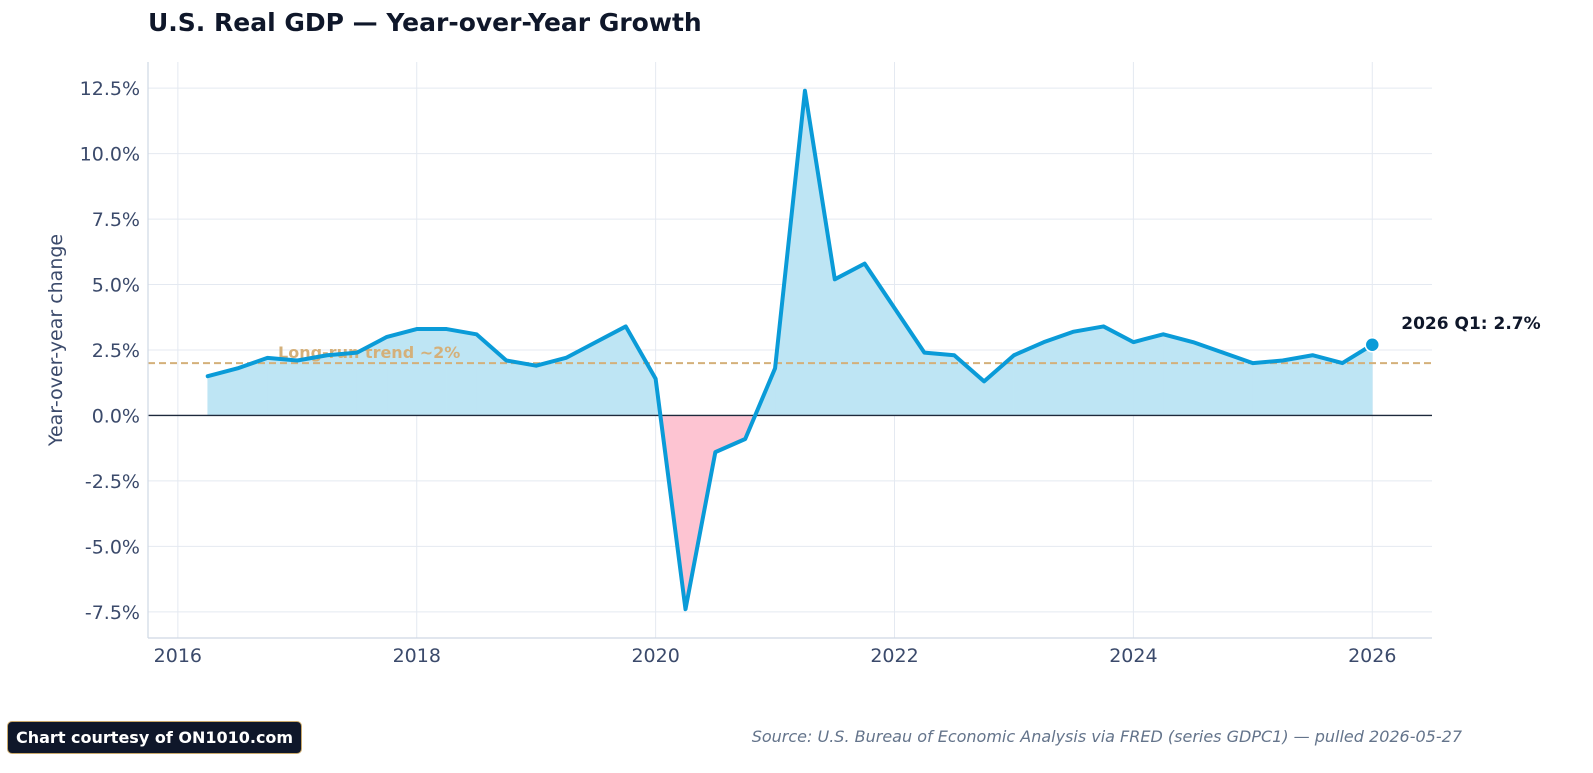 The image size is (1593, 773). Describe the element at coordinates (894, 656) in the screenshot. I see `x-tick-label: 2022` at that location.